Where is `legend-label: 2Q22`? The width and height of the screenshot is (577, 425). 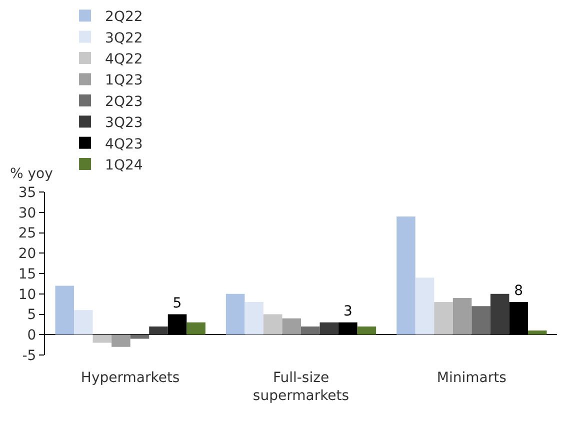 legend-label: 2Q22 is located at coordinates (124, 17).